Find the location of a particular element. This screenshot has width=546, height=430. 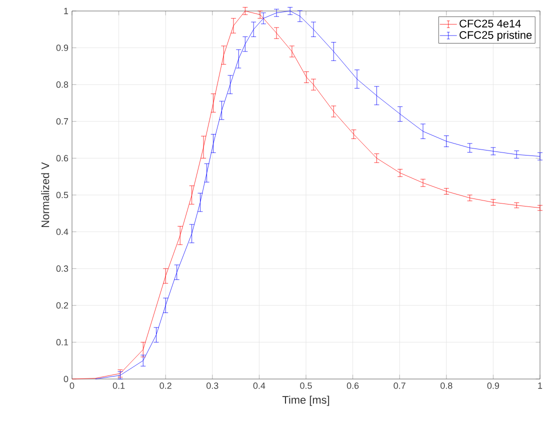

x-tick-label: 0.4 is located at coordinates (259, 385).